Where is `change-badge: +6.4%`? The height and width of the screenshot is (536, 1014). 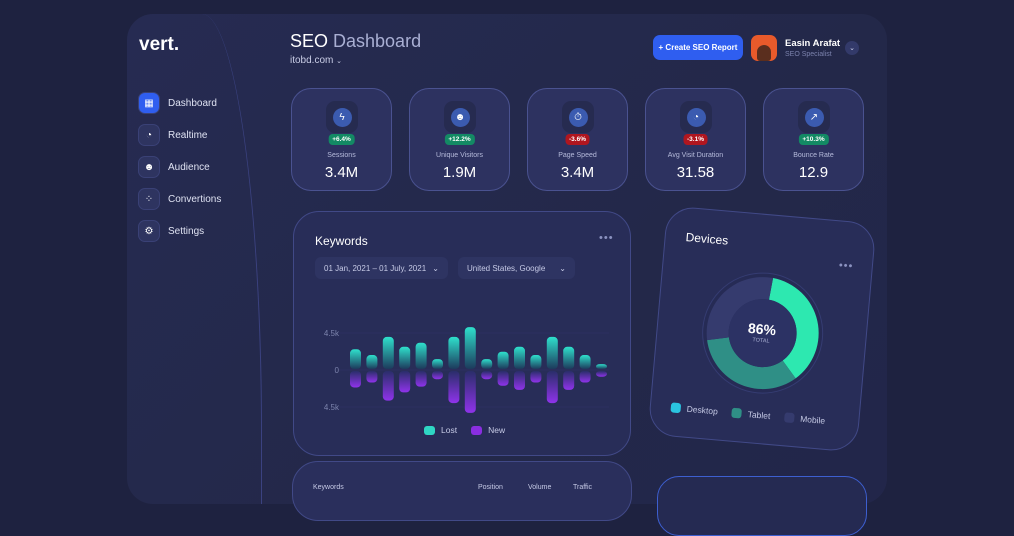 change-badge: +6.4% is located at coordinates (341, 139).